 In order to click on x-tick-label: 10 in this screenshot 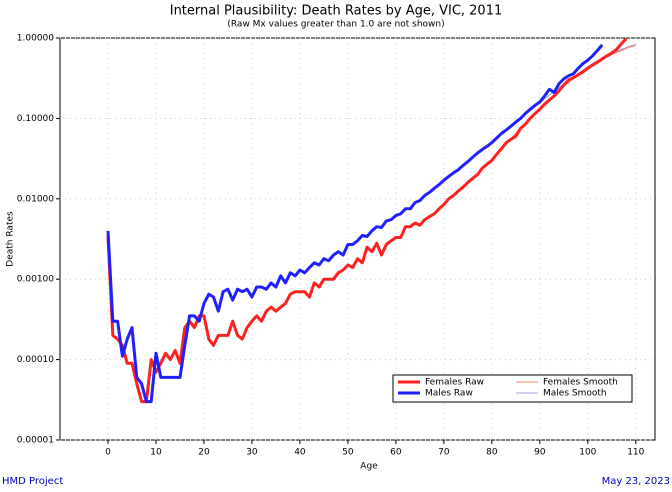, I will do `click(156, 453)`.